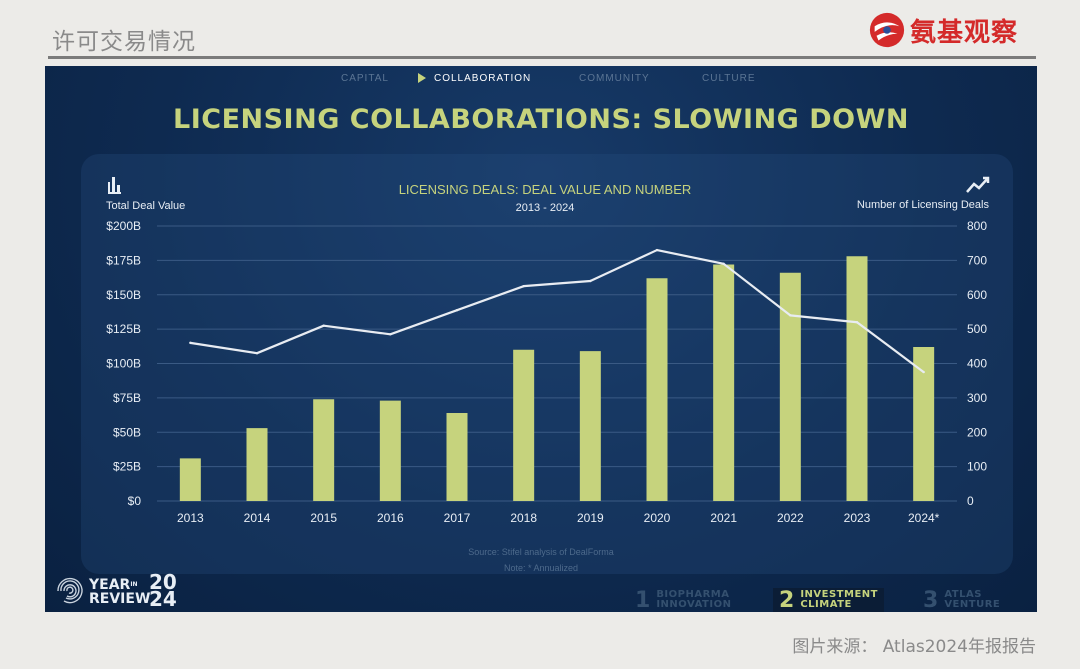  I want to click on spiral-emblem-icon, so click(70, 590).